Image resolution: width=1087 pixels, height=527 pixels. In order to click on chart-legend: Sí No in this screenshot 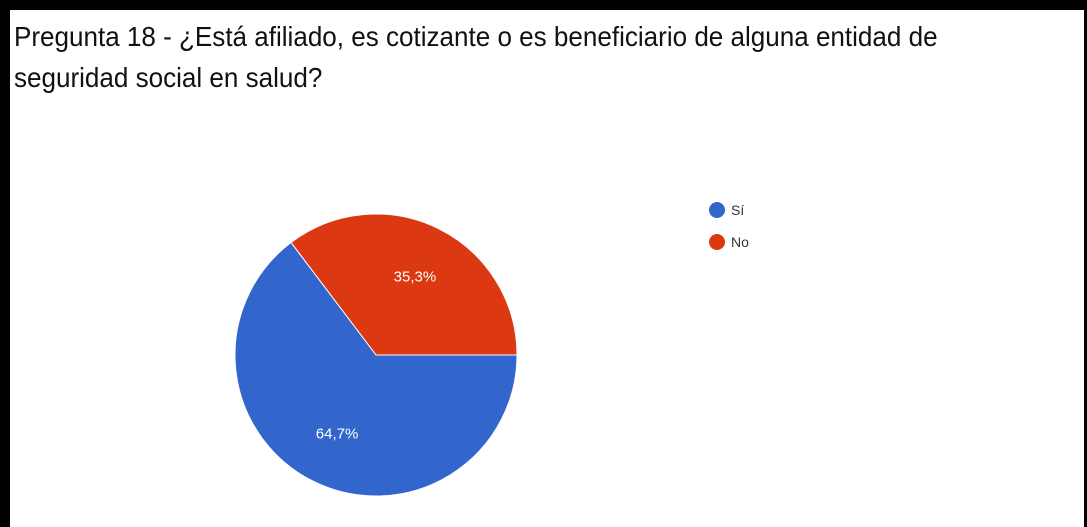, I will do `click(729, 226)`.